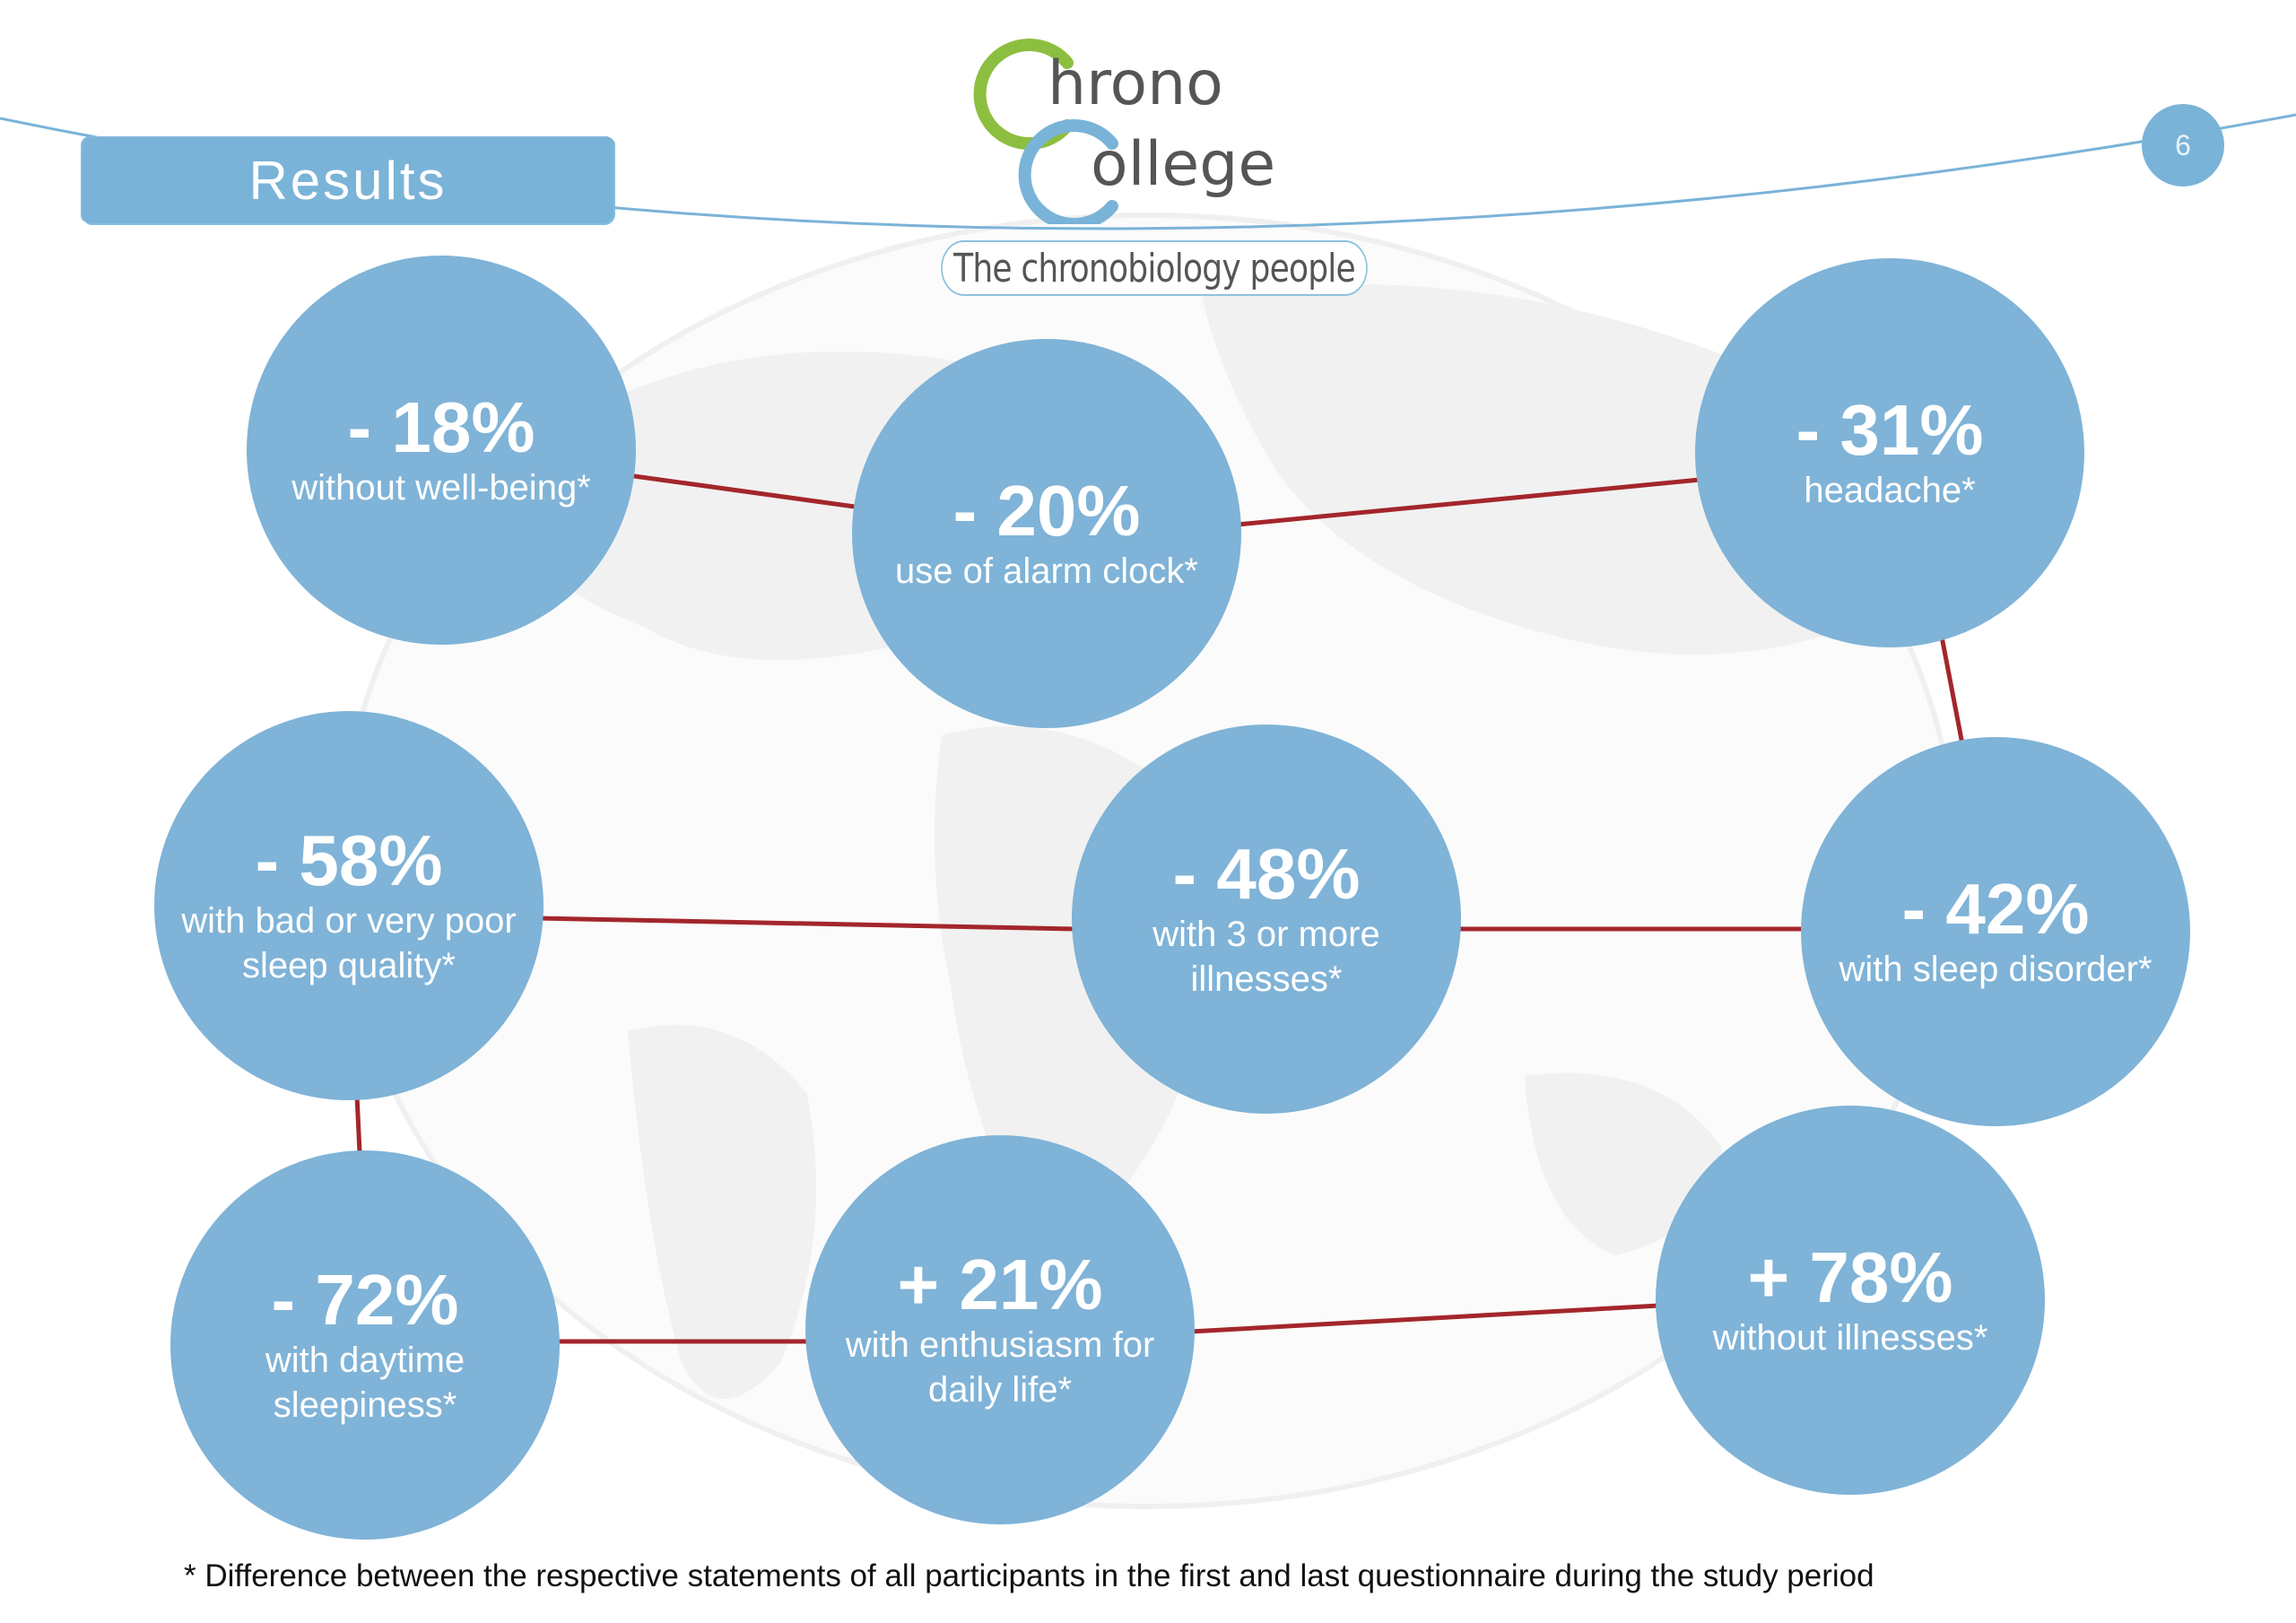 The width and height of the screenshot is (2296, 1623). I want to click on result-bubble-headache: - 31% headache*, so click(1889, 452).